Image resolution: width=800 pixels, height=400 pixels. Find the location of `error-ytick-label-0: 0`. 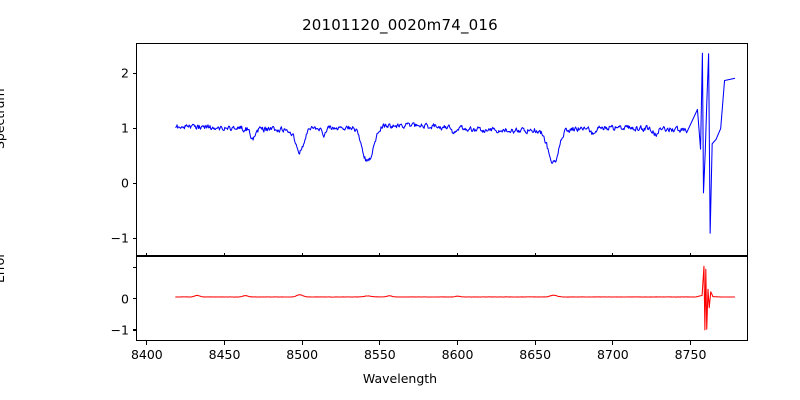

error-ytick-label-0: 0 is located at coordinates (125, 298).